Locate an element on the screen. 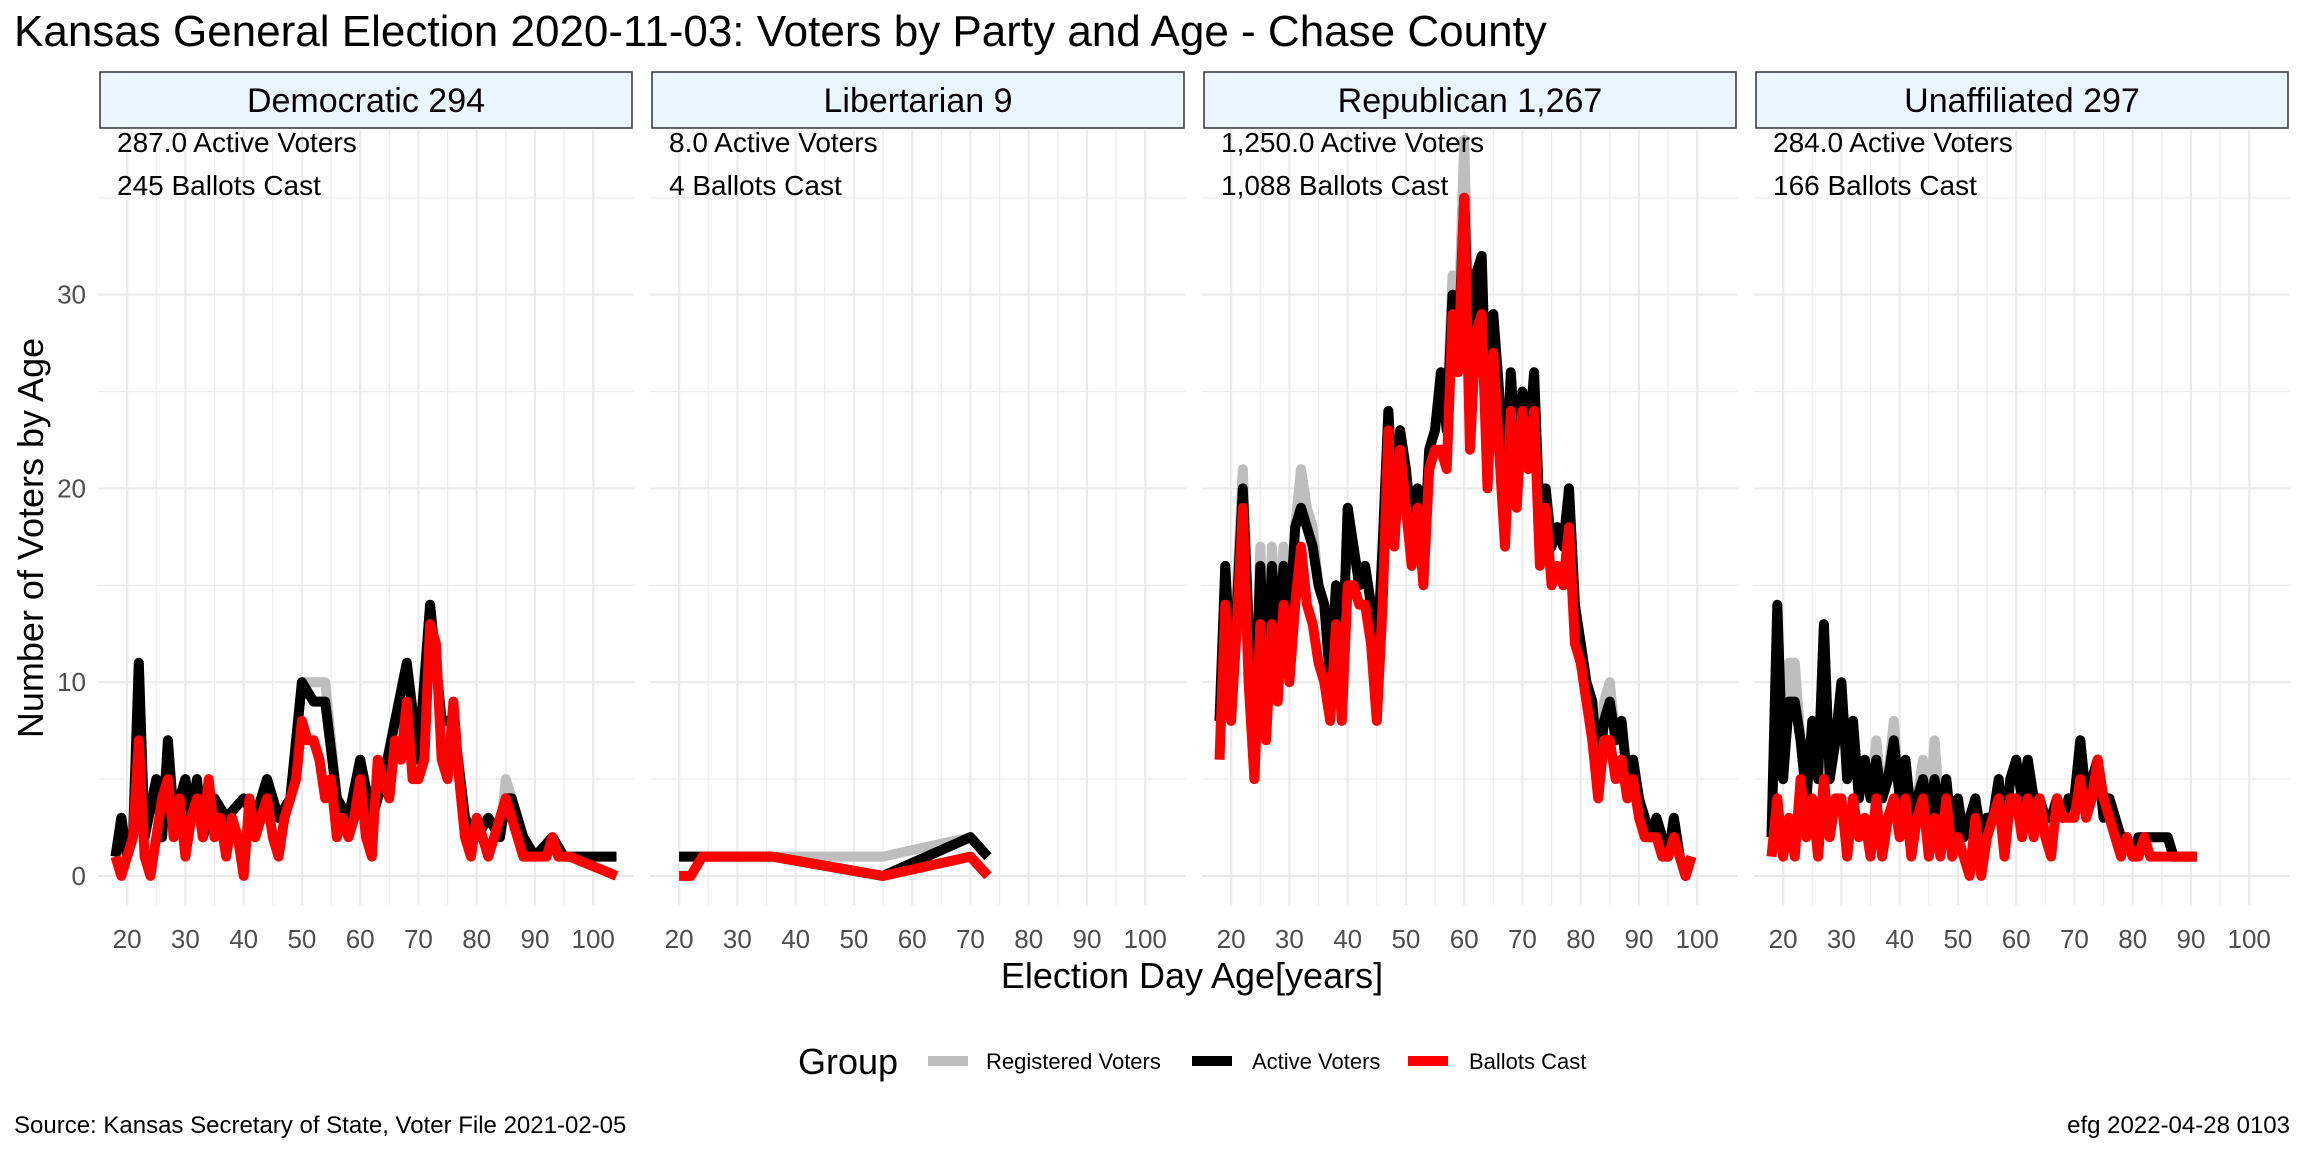  x-axis-title: Election Day Age[years] is located at coordinates (1192, 975).